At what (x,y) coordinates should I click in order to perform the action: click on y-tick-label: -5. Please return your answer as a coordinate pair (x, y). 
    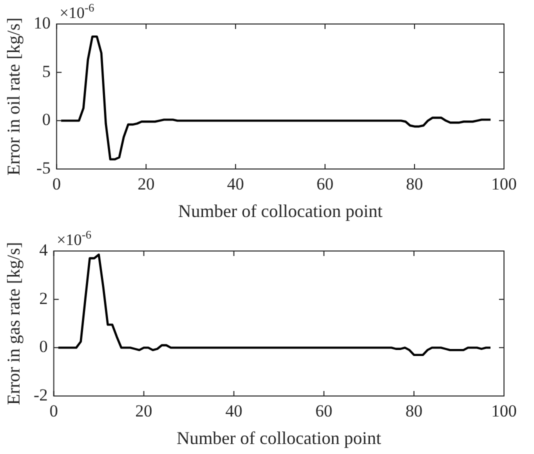
    Looking at the image, I should click on (43, 168).